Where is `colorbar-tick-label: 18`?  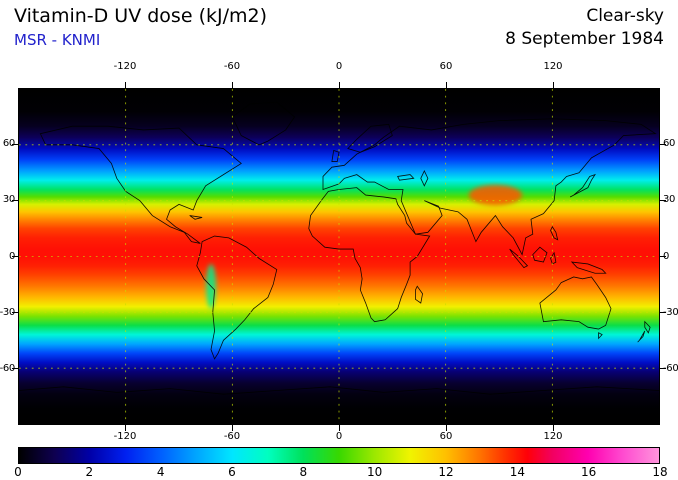
colorbar-tick-label: 18 is located at coordinates (660, 472).